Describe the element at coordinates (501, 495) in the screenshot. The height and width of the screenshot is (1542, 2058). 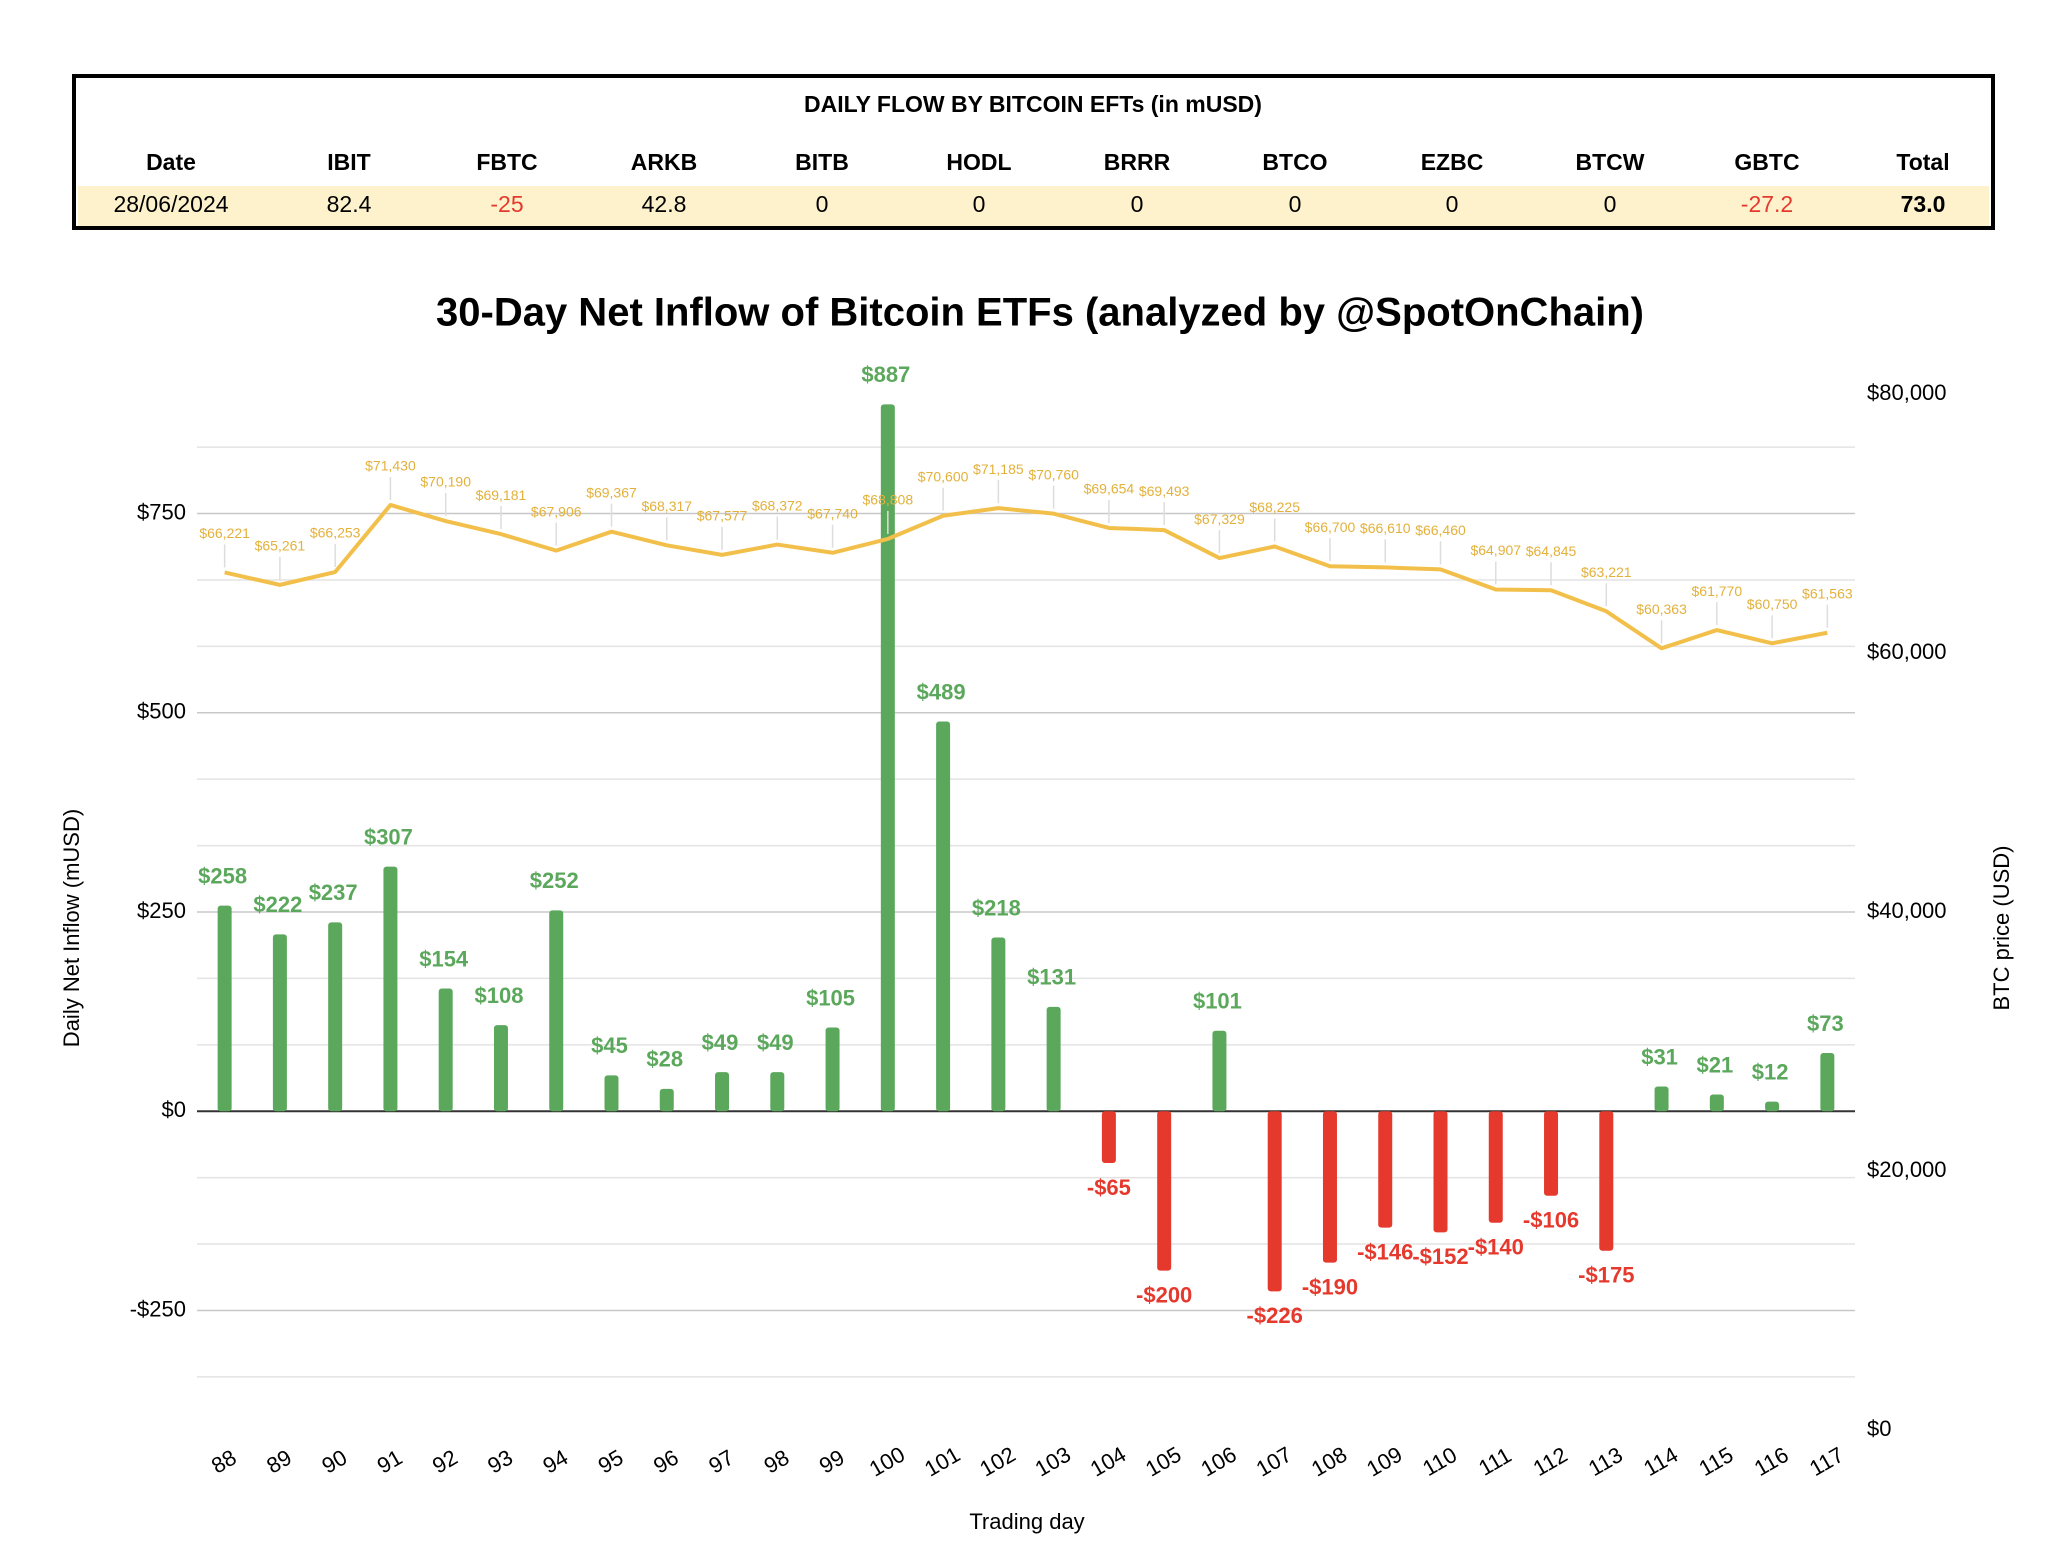
I see `price-value-label: $69,181` at that location.